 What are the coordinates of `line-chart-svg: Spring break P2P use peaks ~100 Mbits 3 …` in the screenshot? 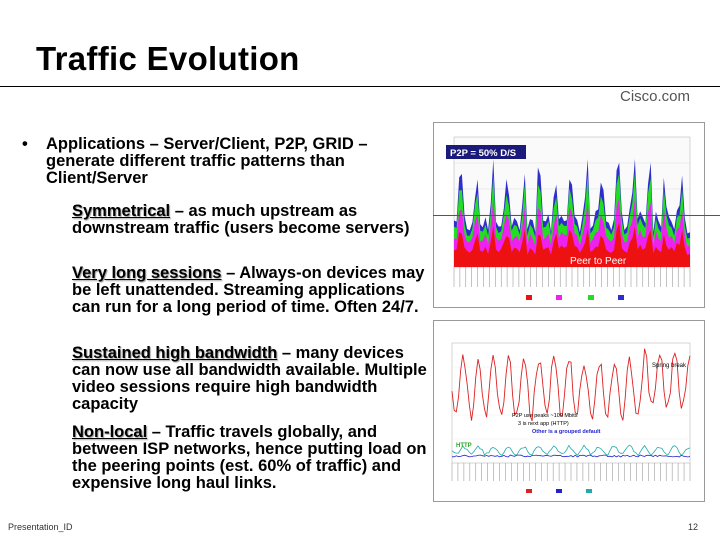 It's located at (571, 417).